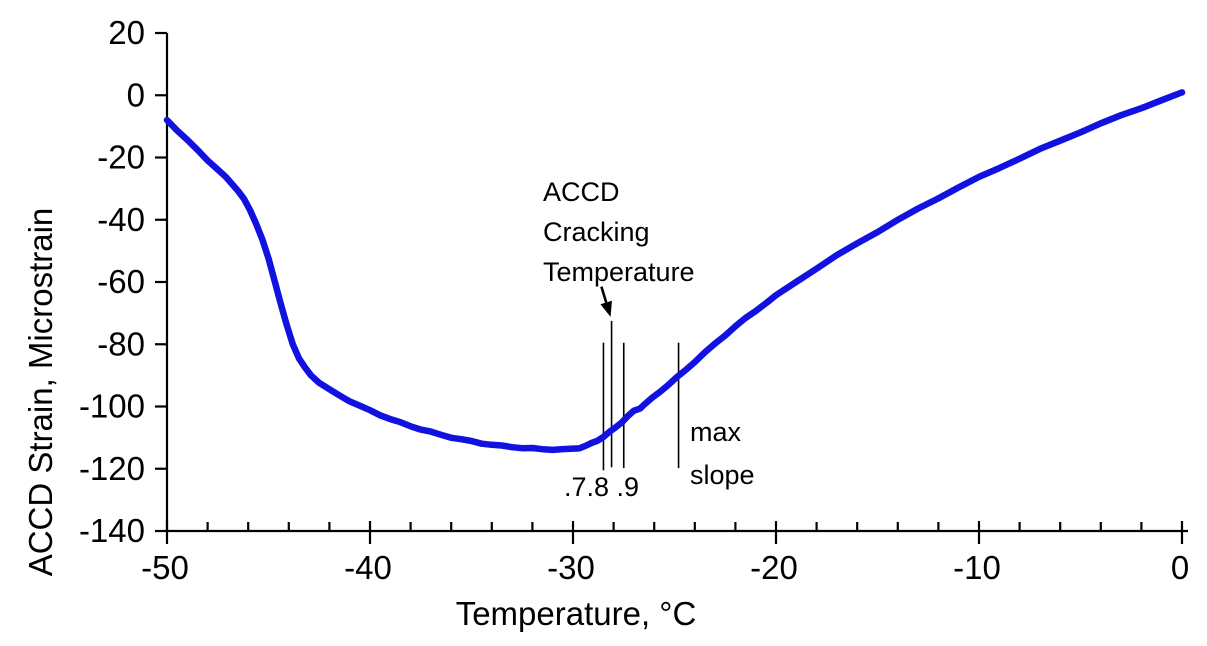 This screenshot has width=1207, height=646. What do you see at coordinates (112, 530) in the screenshot?
I see `y-tick-label: -140` at bounding box center [112, 530].